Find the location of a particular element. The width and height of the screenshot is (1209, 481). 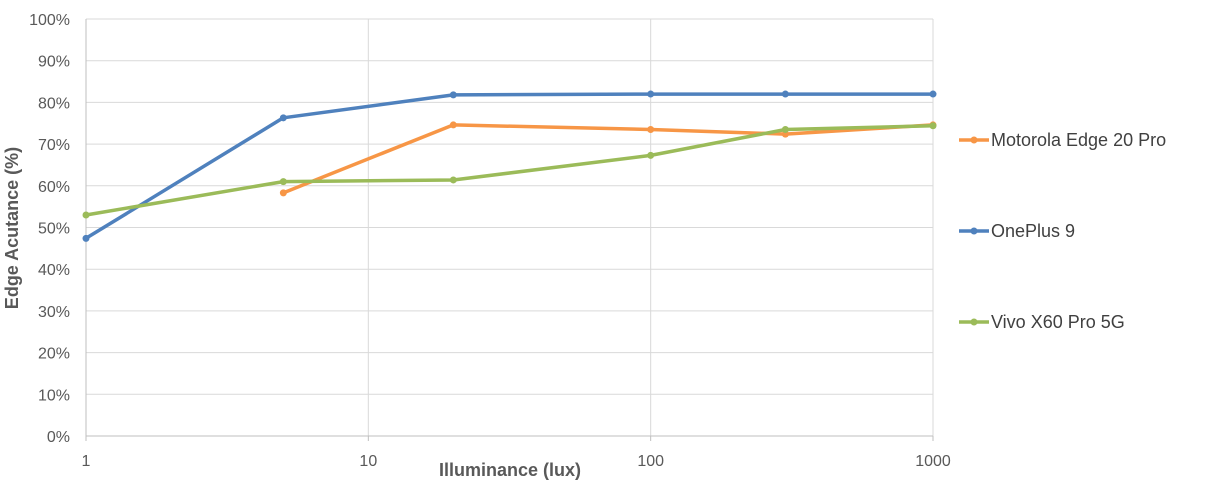

legend-item-oneplus-9: OnePlus 9 is located at coordinates (1017, 231).